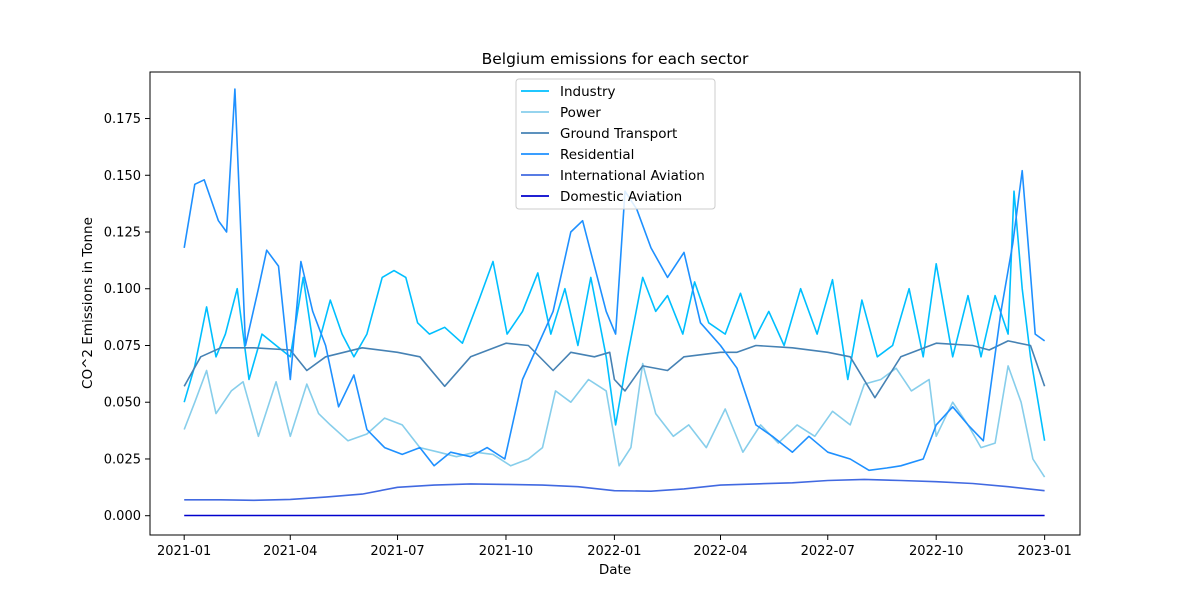 The width and height of the screenshot is (1200, 600). What do you see at coordinates (632, 176) in the screenshot?
I see `legend-label: International Aviation` at bounding box center [632, 176].